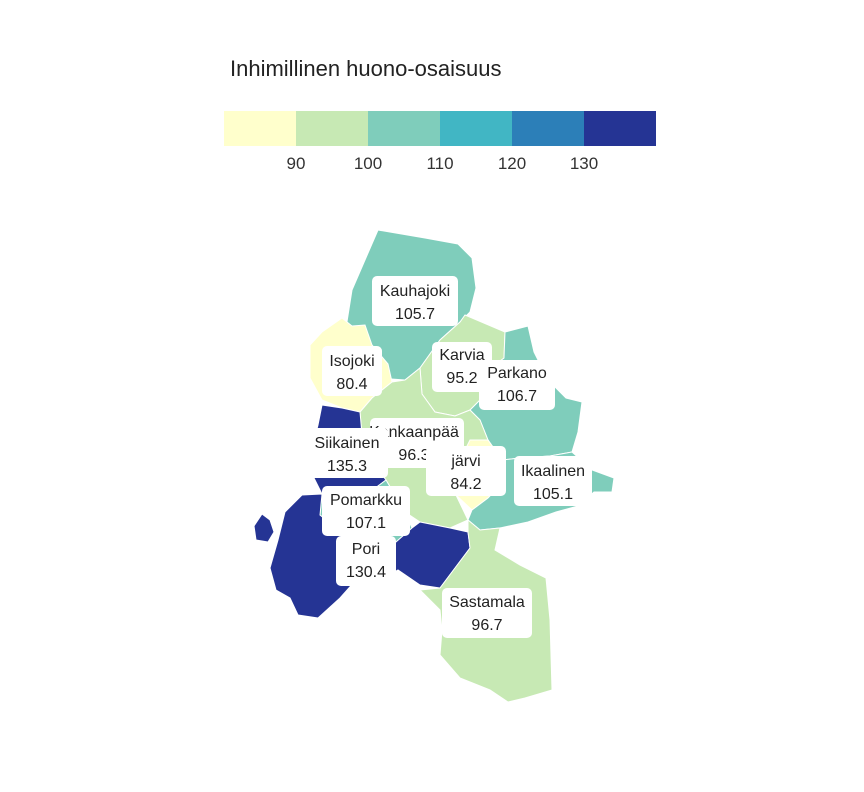  What do you see at coordinates (413, 455) in the screenshot?
I see `label-value: 96.3` at bounding box center [413, 455].